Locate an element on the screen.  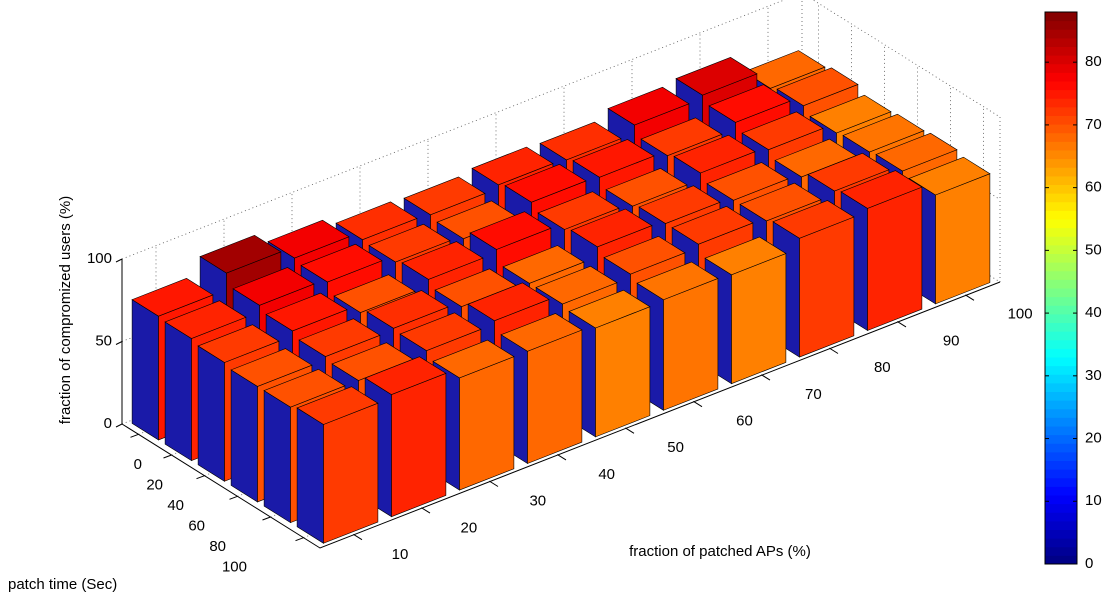
z-tick-label: 100 is located at coordinates (99, 258).